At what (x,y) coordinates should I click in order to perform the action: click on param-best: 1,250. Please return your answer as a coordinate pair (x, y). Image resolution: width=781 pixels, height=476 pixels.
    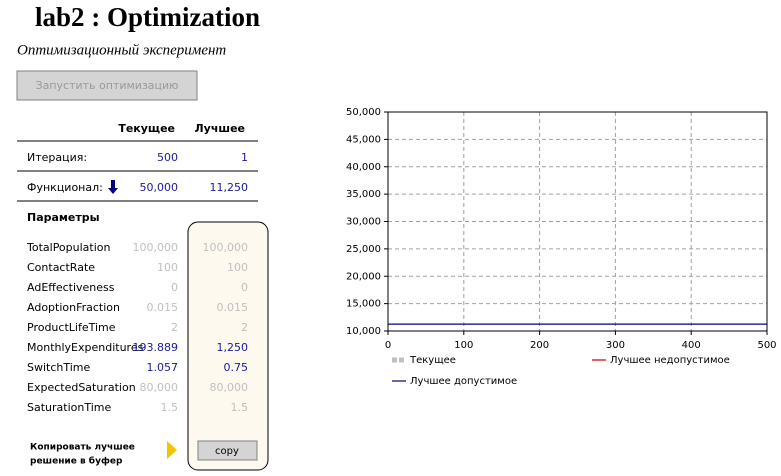
    Looking at the image, I should click on (233, 347).